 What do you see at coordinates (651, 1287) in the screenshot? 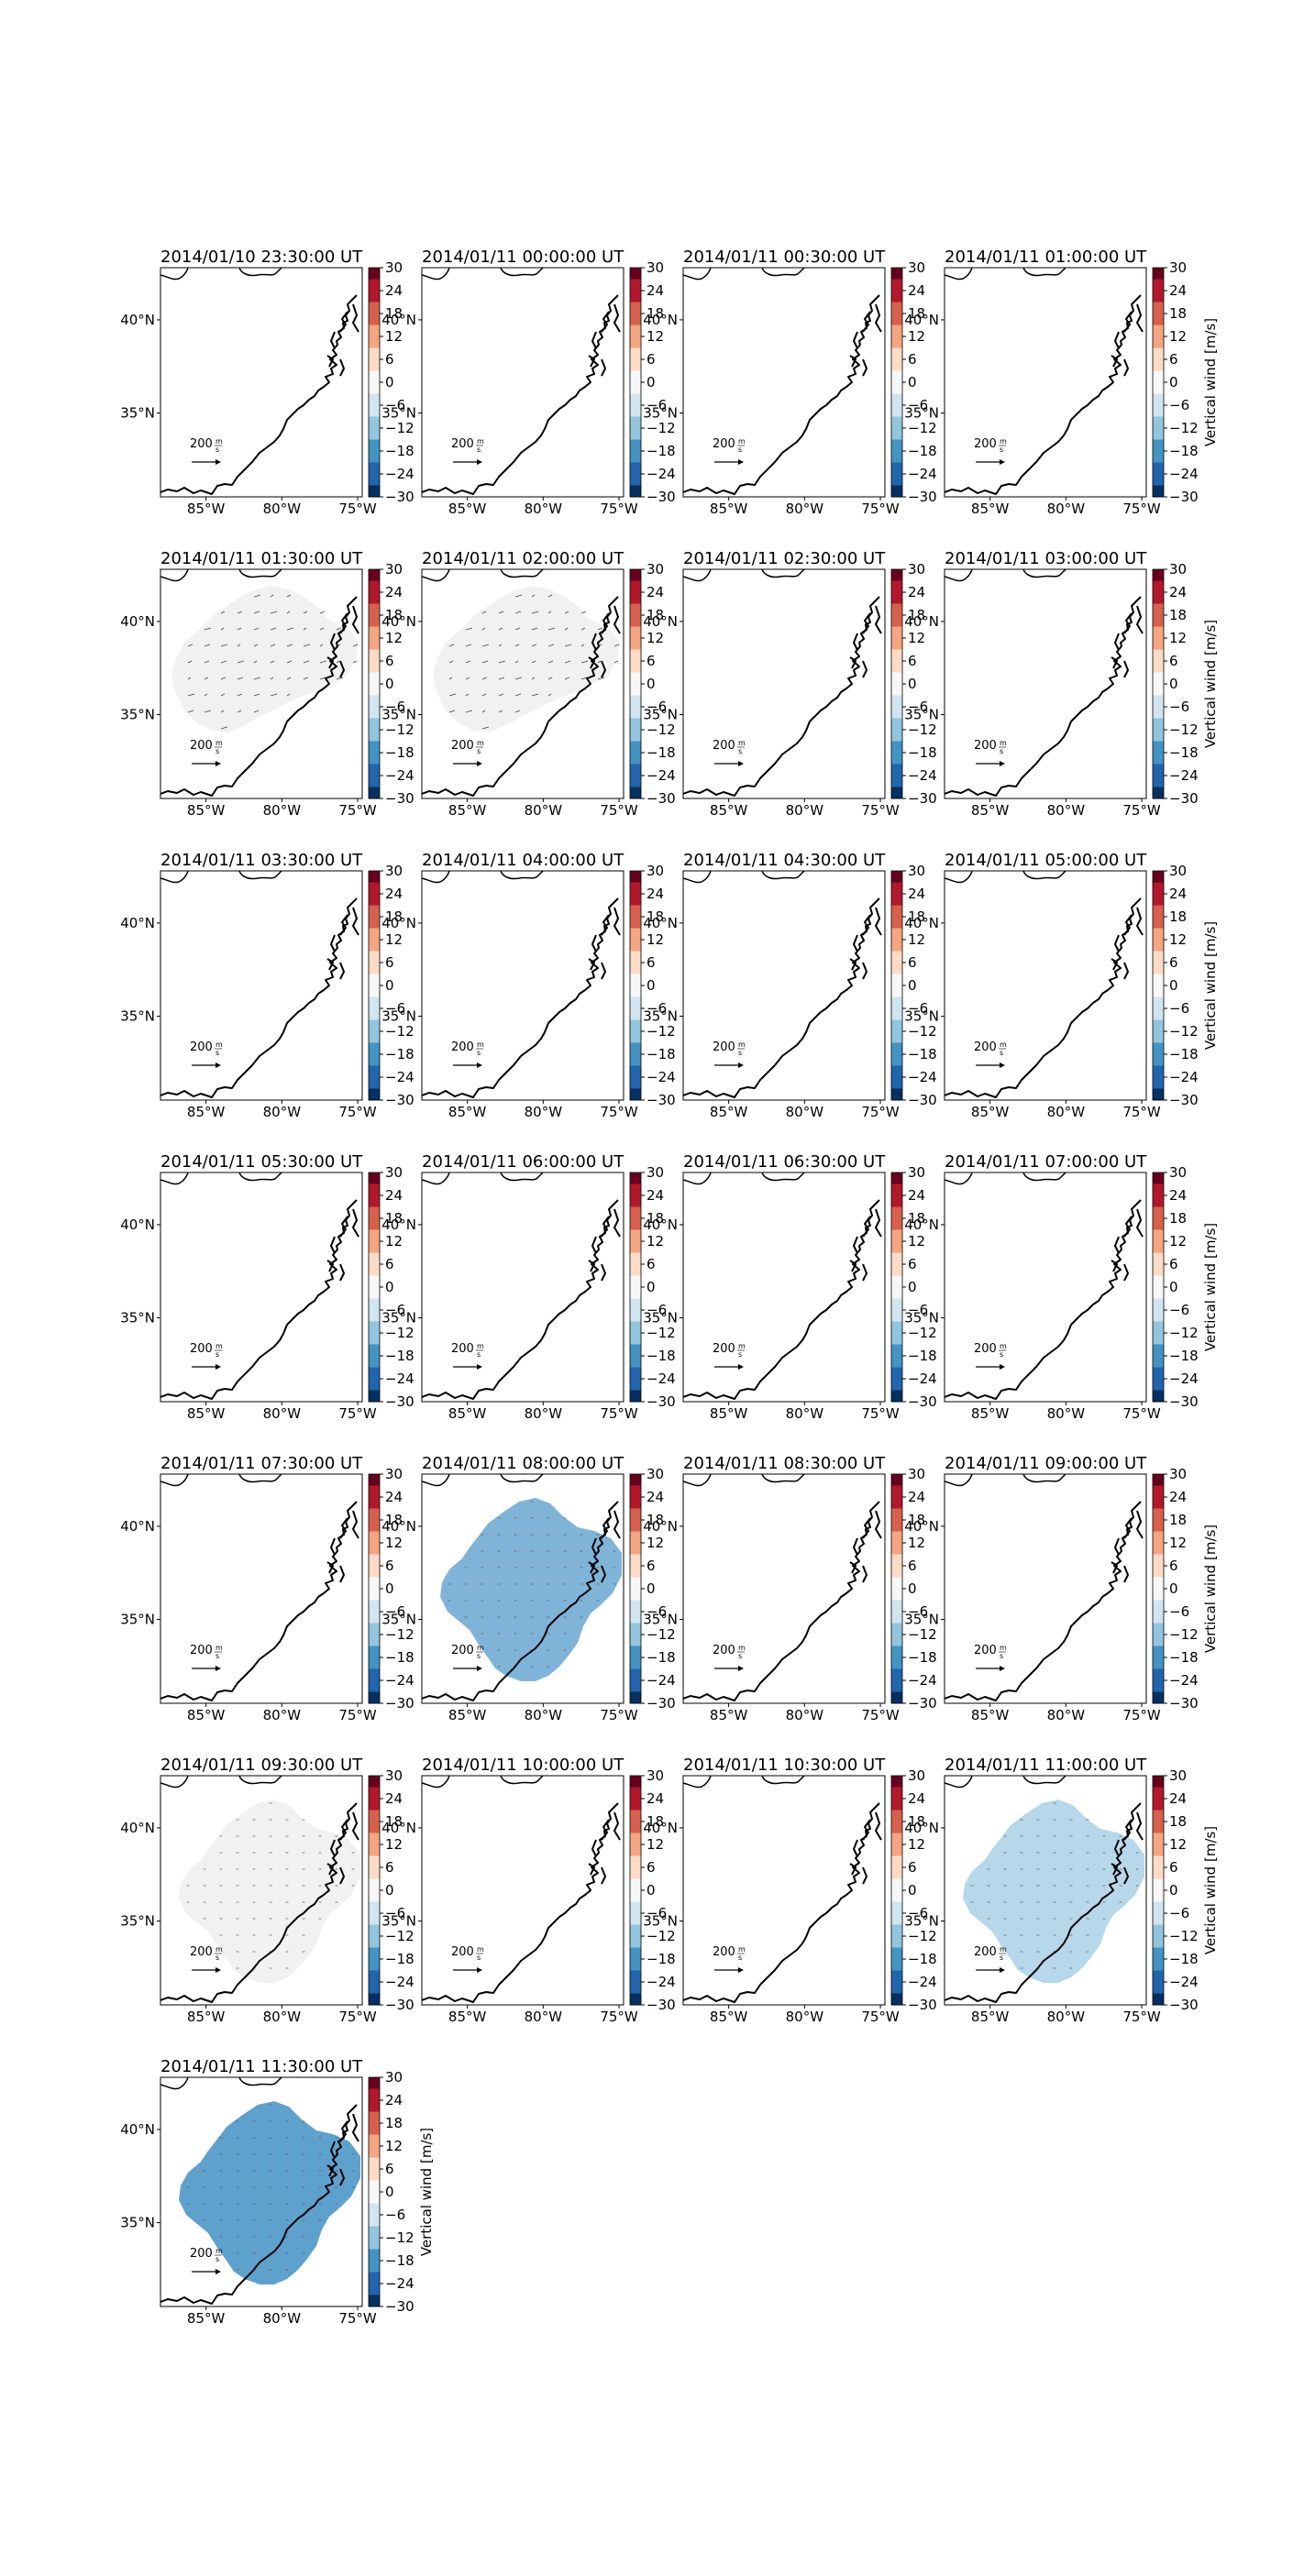
I see `colorbar-tick-label: 0` at bounding box center [651, 1287].